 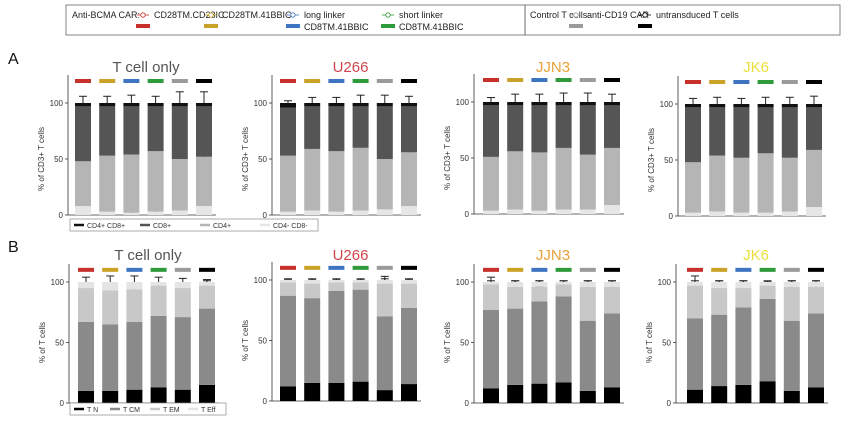 What do you see at coordinates (756, 255) in the screenshot?
I see `chart-title: JK6` at bounding box center [756, 255].